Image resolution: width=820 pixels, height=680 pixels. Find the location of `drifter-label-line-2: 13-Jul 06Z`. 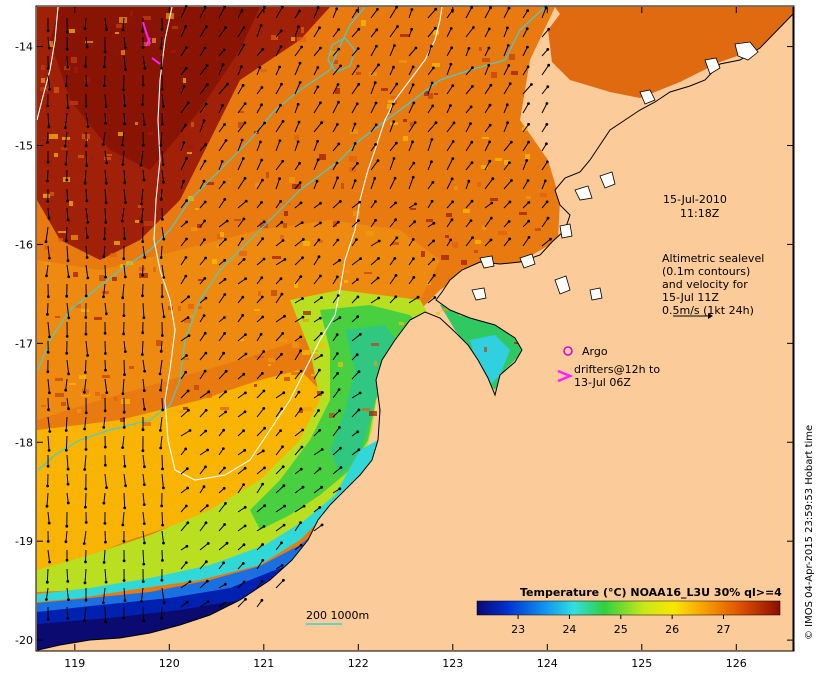

drifter-label-line-2: 13-Jul 06Z is located at coordinates (602, 382).